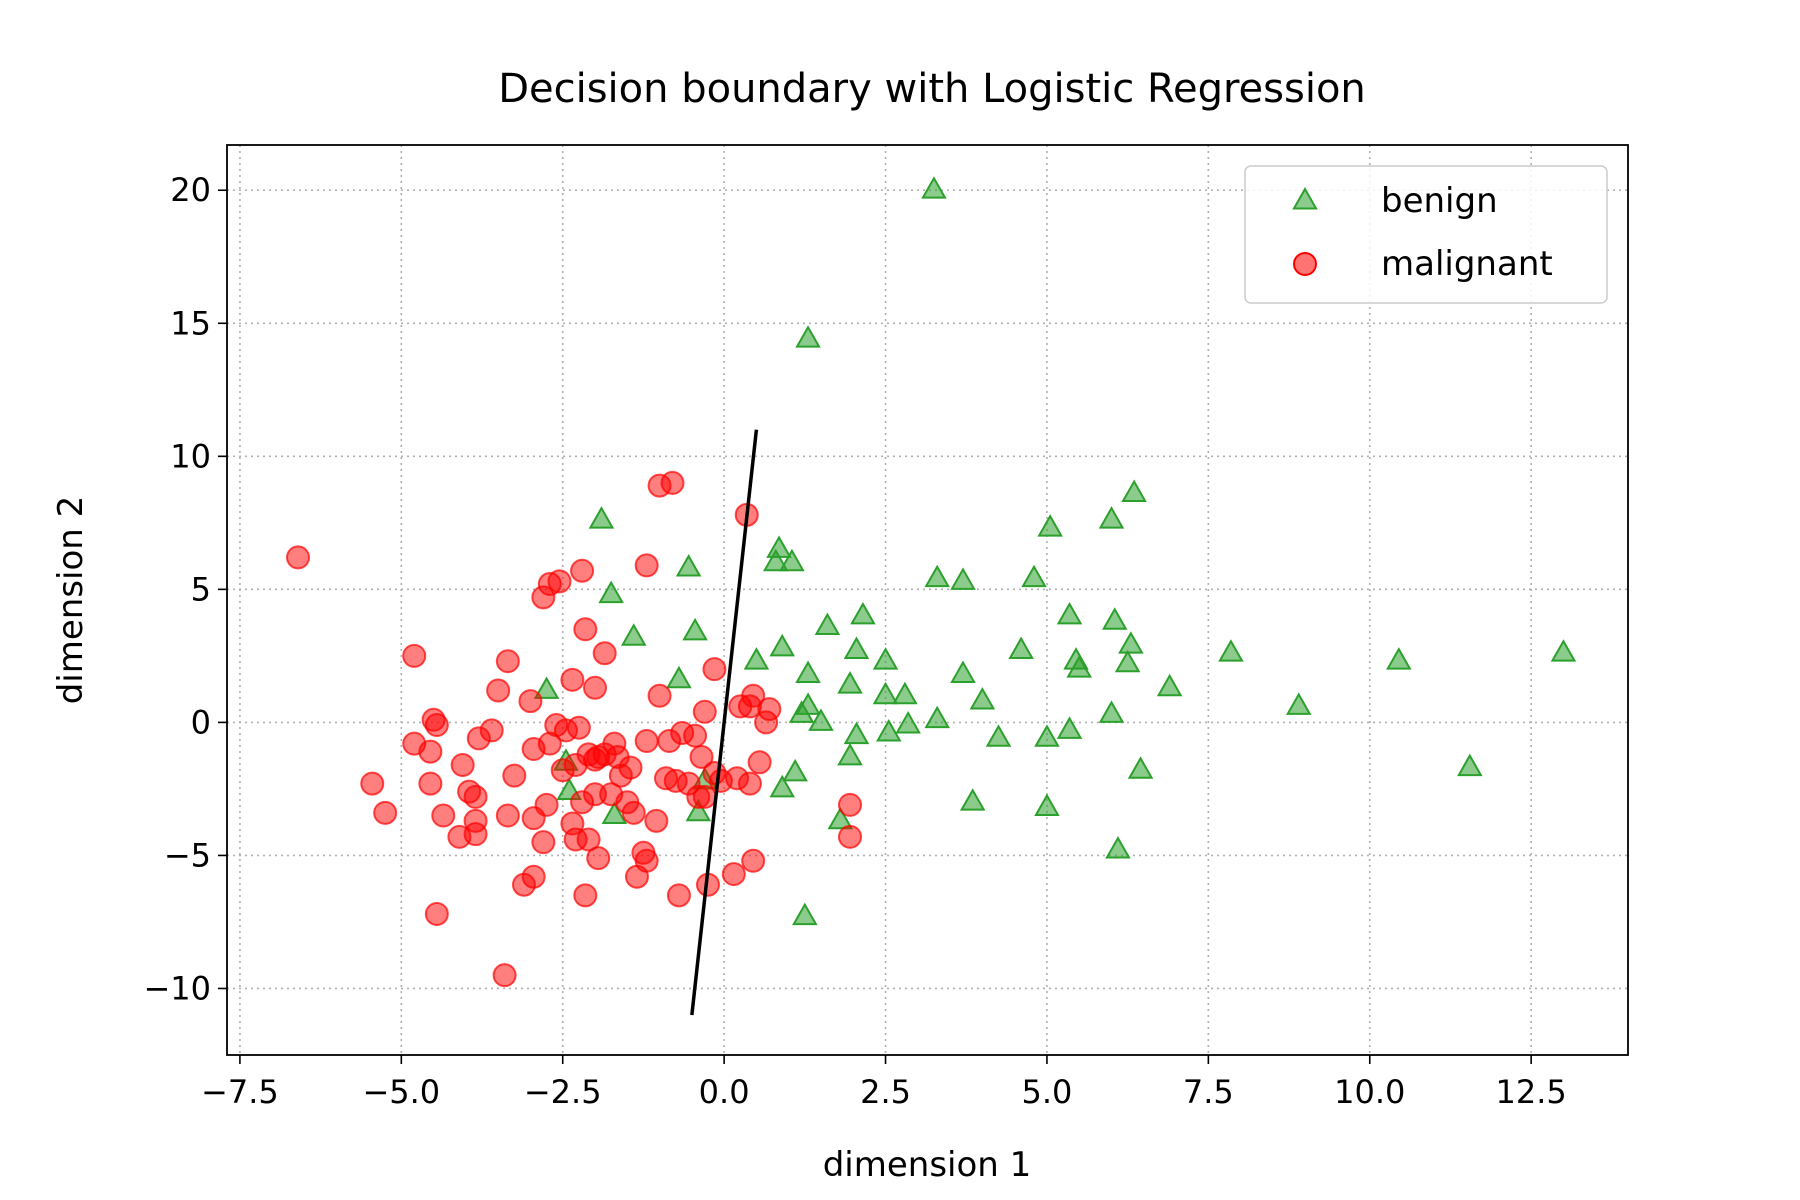 This screenshot has height=1200, width=1800. I want to click on legend: benign malignant, so click(1426, 234).